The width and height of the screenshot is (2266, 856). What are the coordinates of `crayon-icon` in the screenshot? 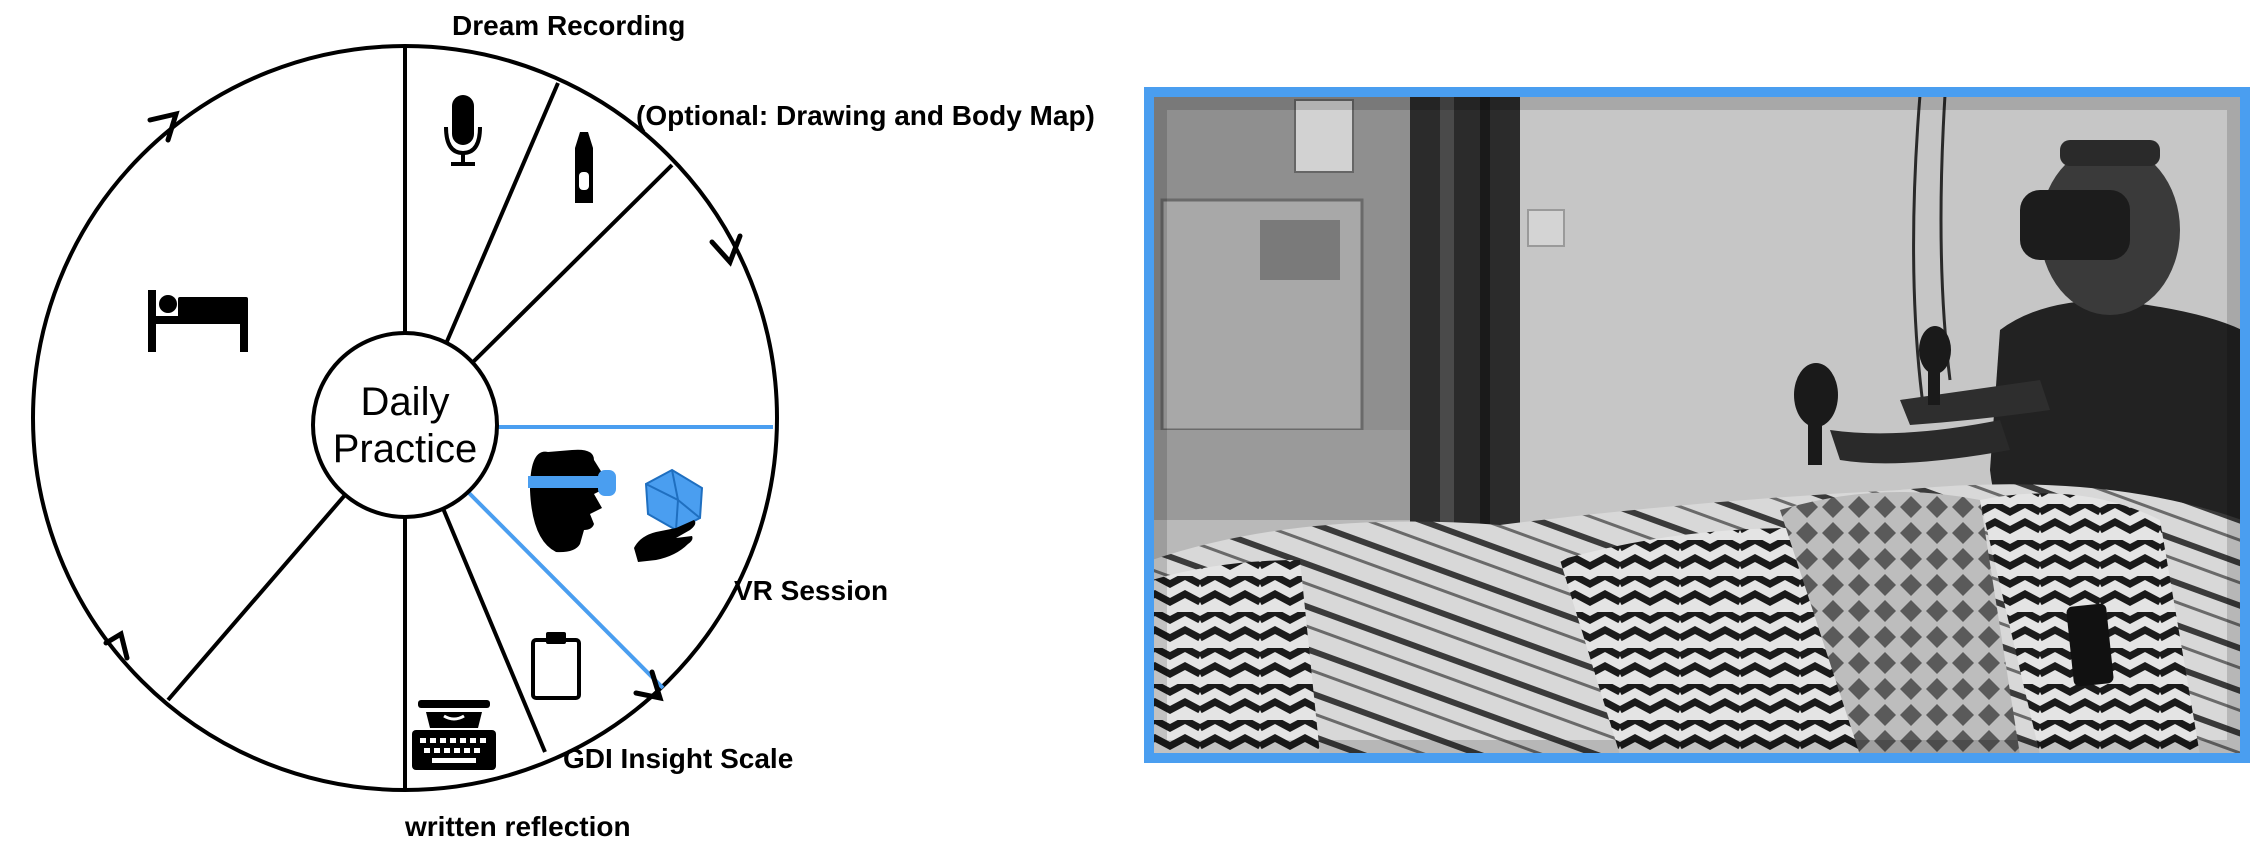 It's located at (584, 167).